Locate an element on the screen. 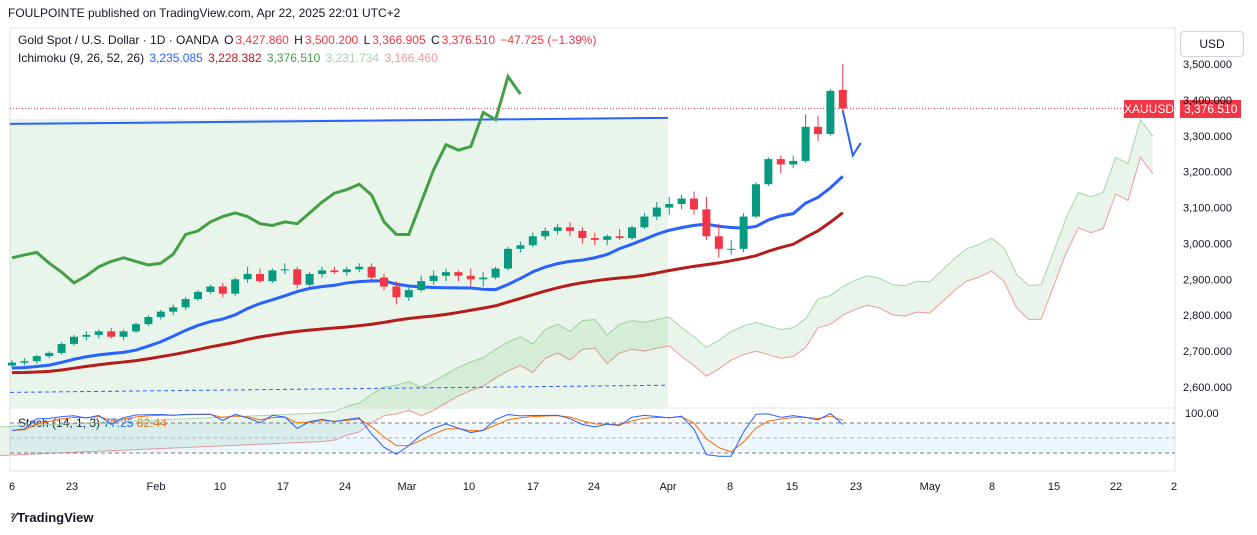 This screenshot has width=1257, height=535. low-label: L is located at coordinates (367, 40).